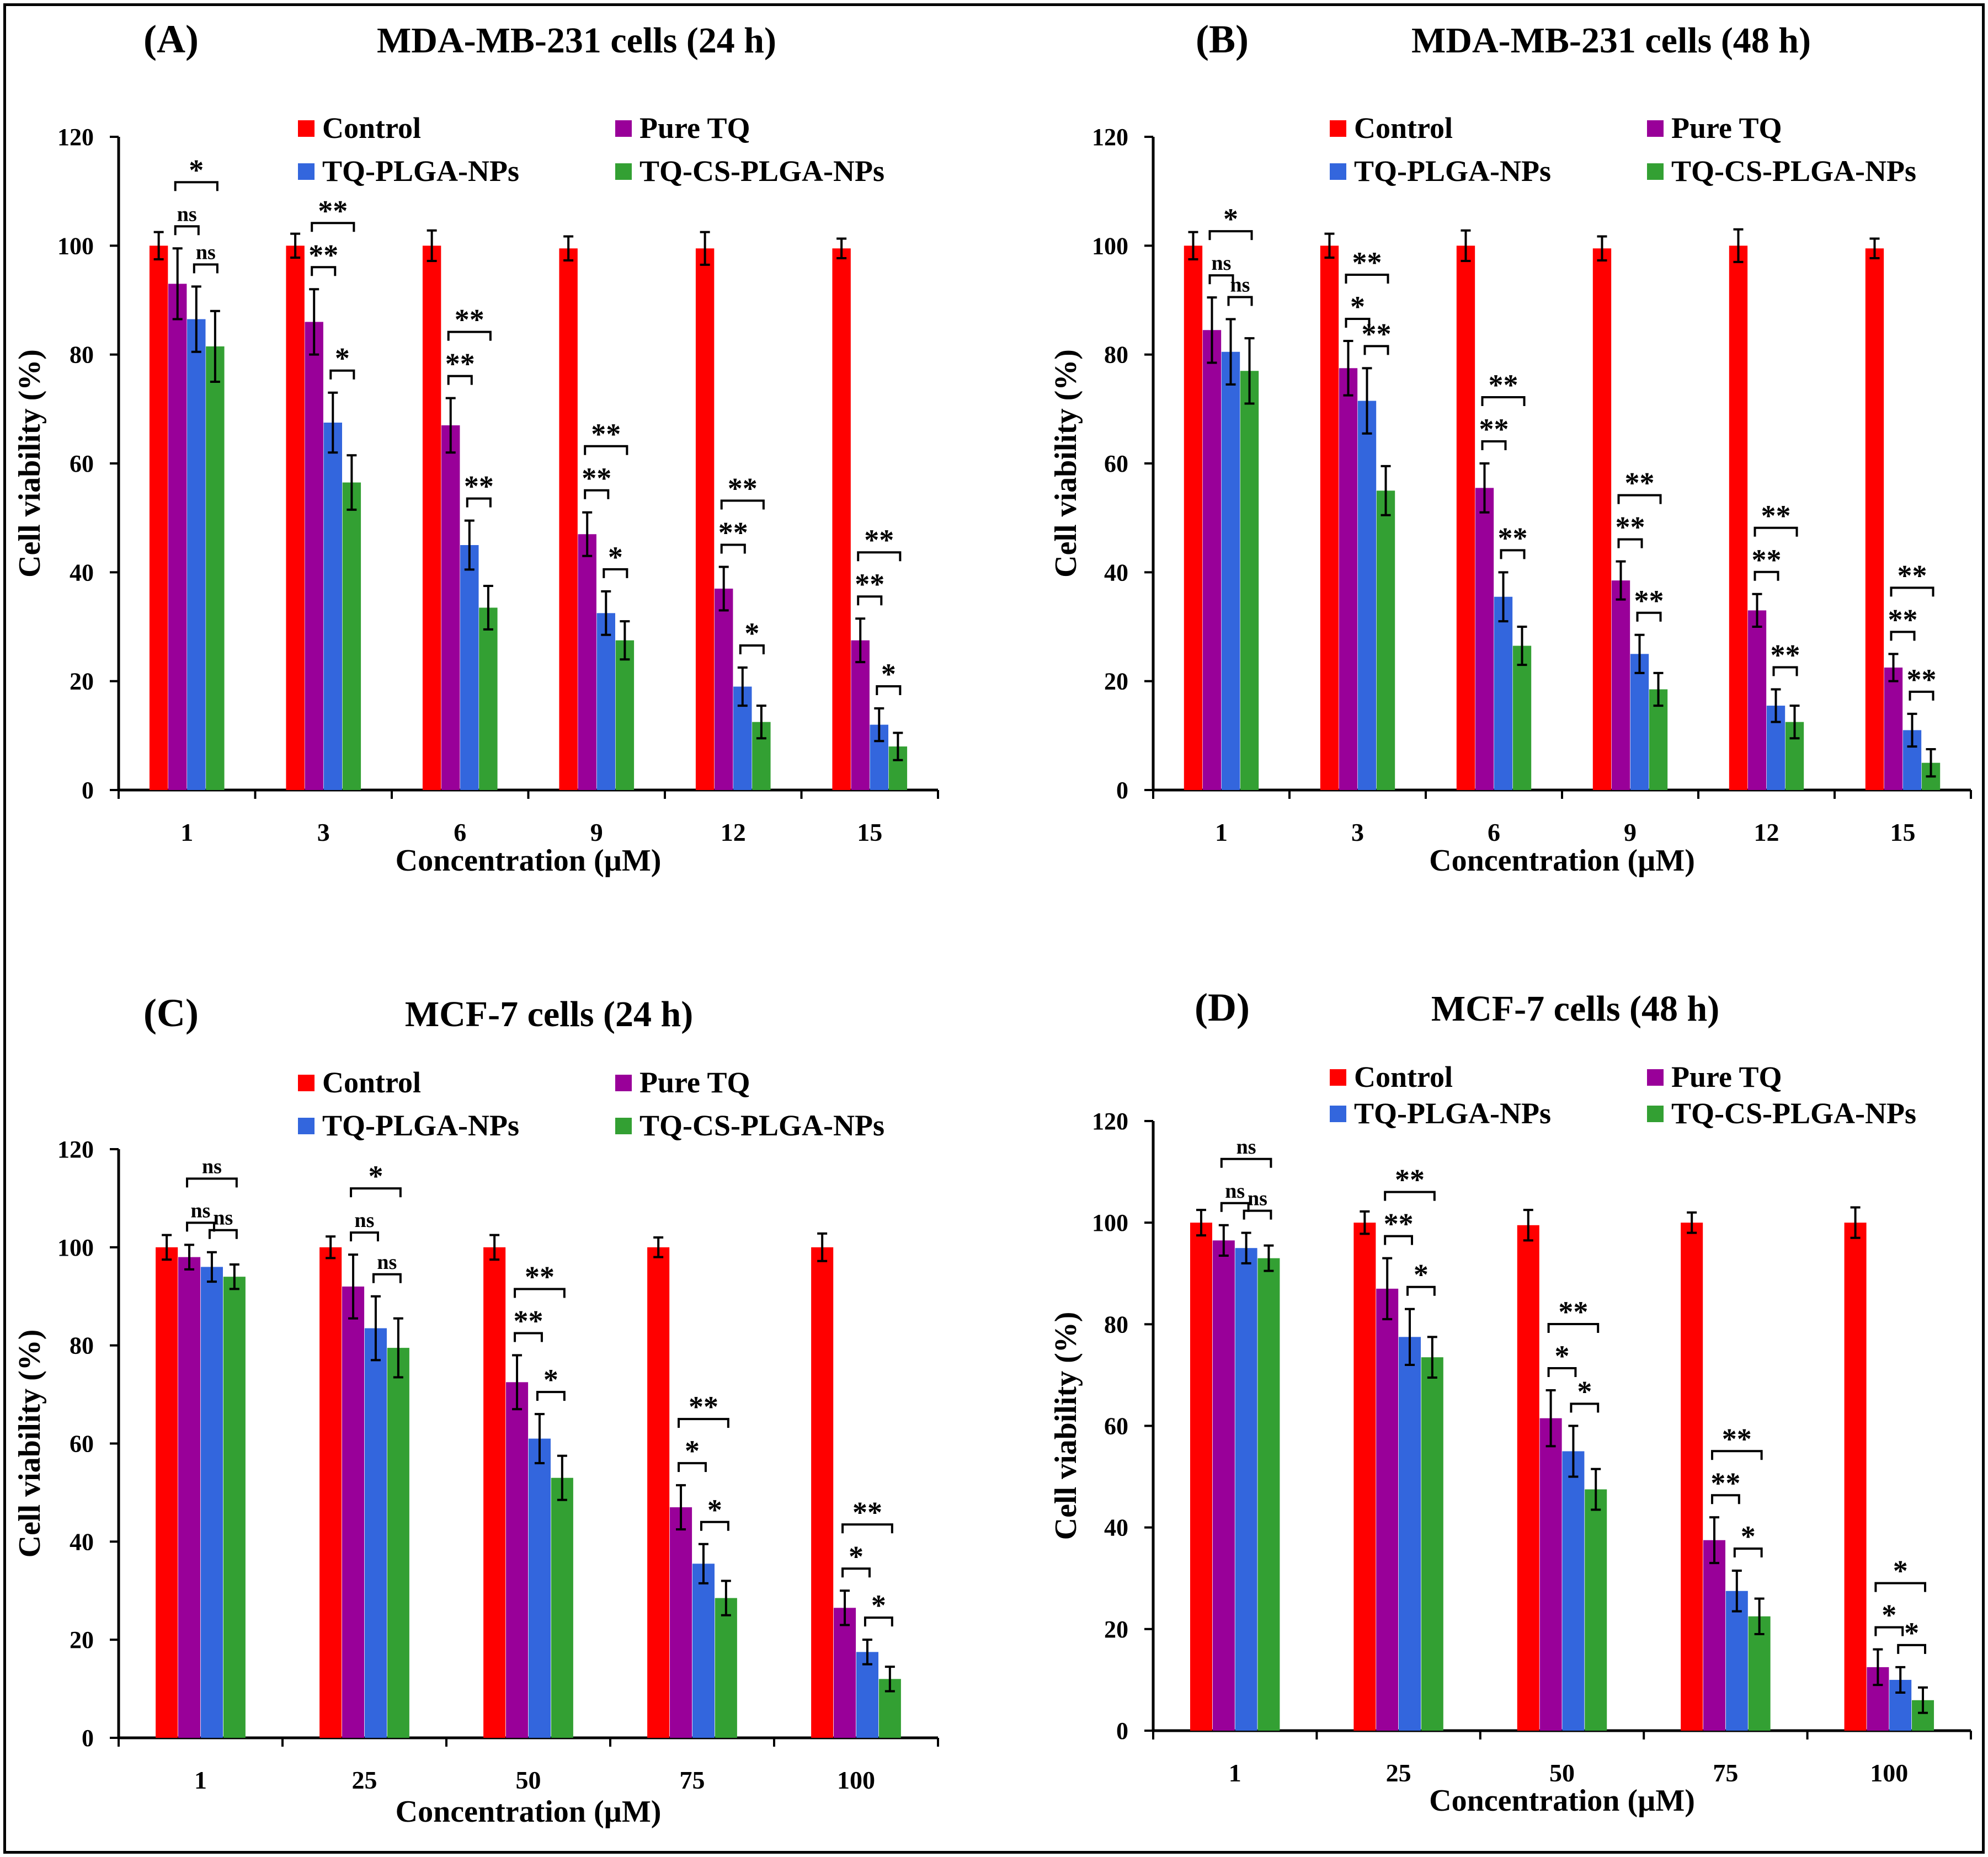 The image size is (1988, 1857). What do you see at coordinates (82, 572) in the screenshot?
I see `y-tick-label: 40` at bounding box center [82, 572].